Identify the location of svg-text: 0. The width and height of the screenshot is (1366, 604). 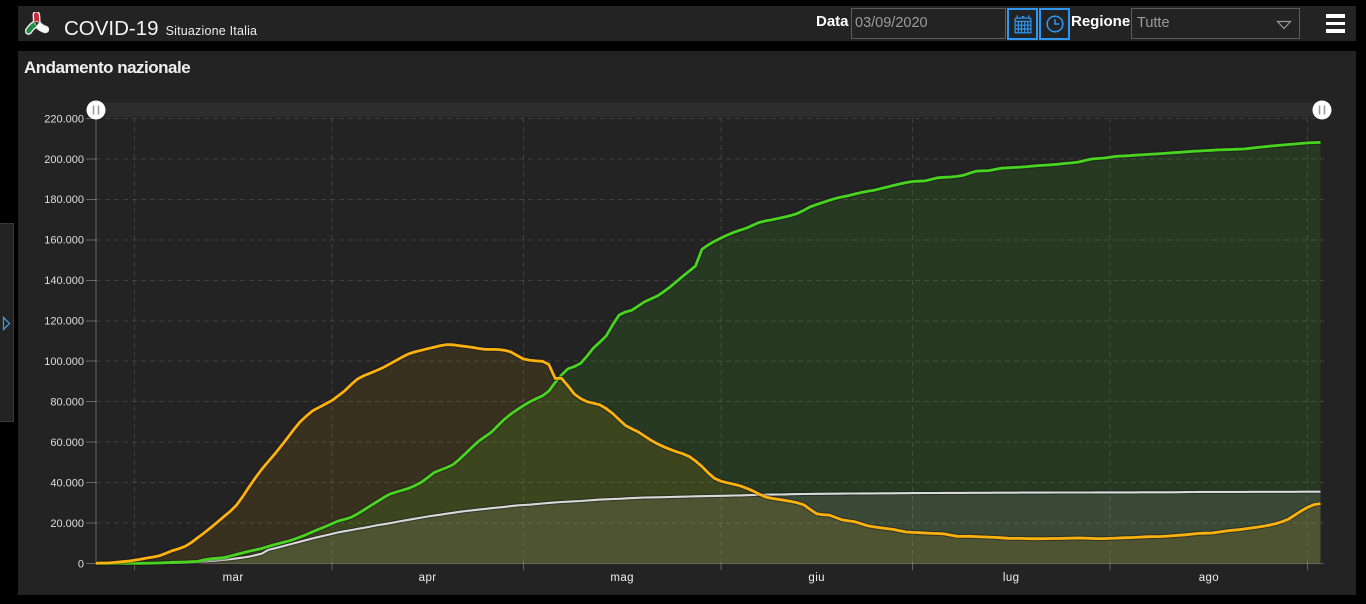
(81, 564).